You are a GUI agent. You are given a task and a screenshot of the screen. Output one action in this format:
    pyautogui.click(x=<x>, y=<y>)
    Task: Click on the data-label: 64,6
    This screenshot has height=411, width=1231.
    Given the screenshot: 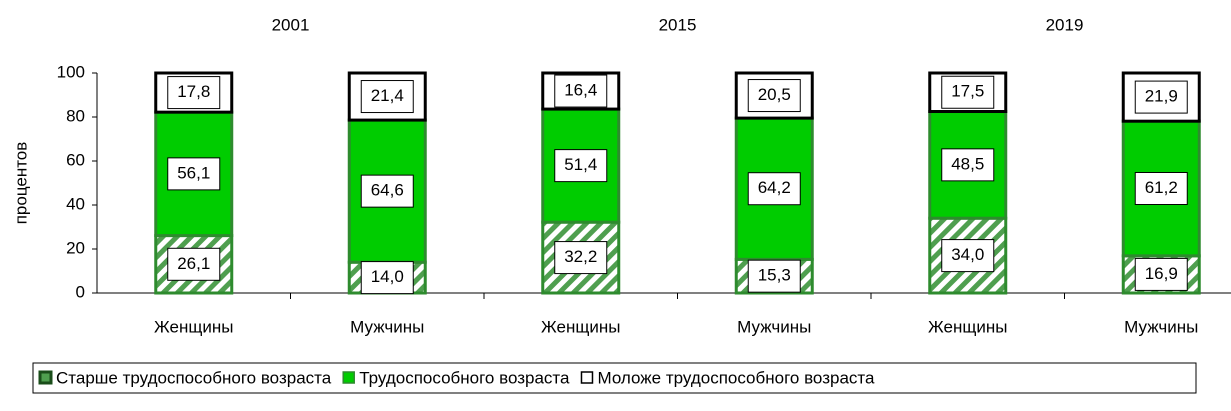 What is the action you would take?
    pyautogui.click(x=387, y=190)
    